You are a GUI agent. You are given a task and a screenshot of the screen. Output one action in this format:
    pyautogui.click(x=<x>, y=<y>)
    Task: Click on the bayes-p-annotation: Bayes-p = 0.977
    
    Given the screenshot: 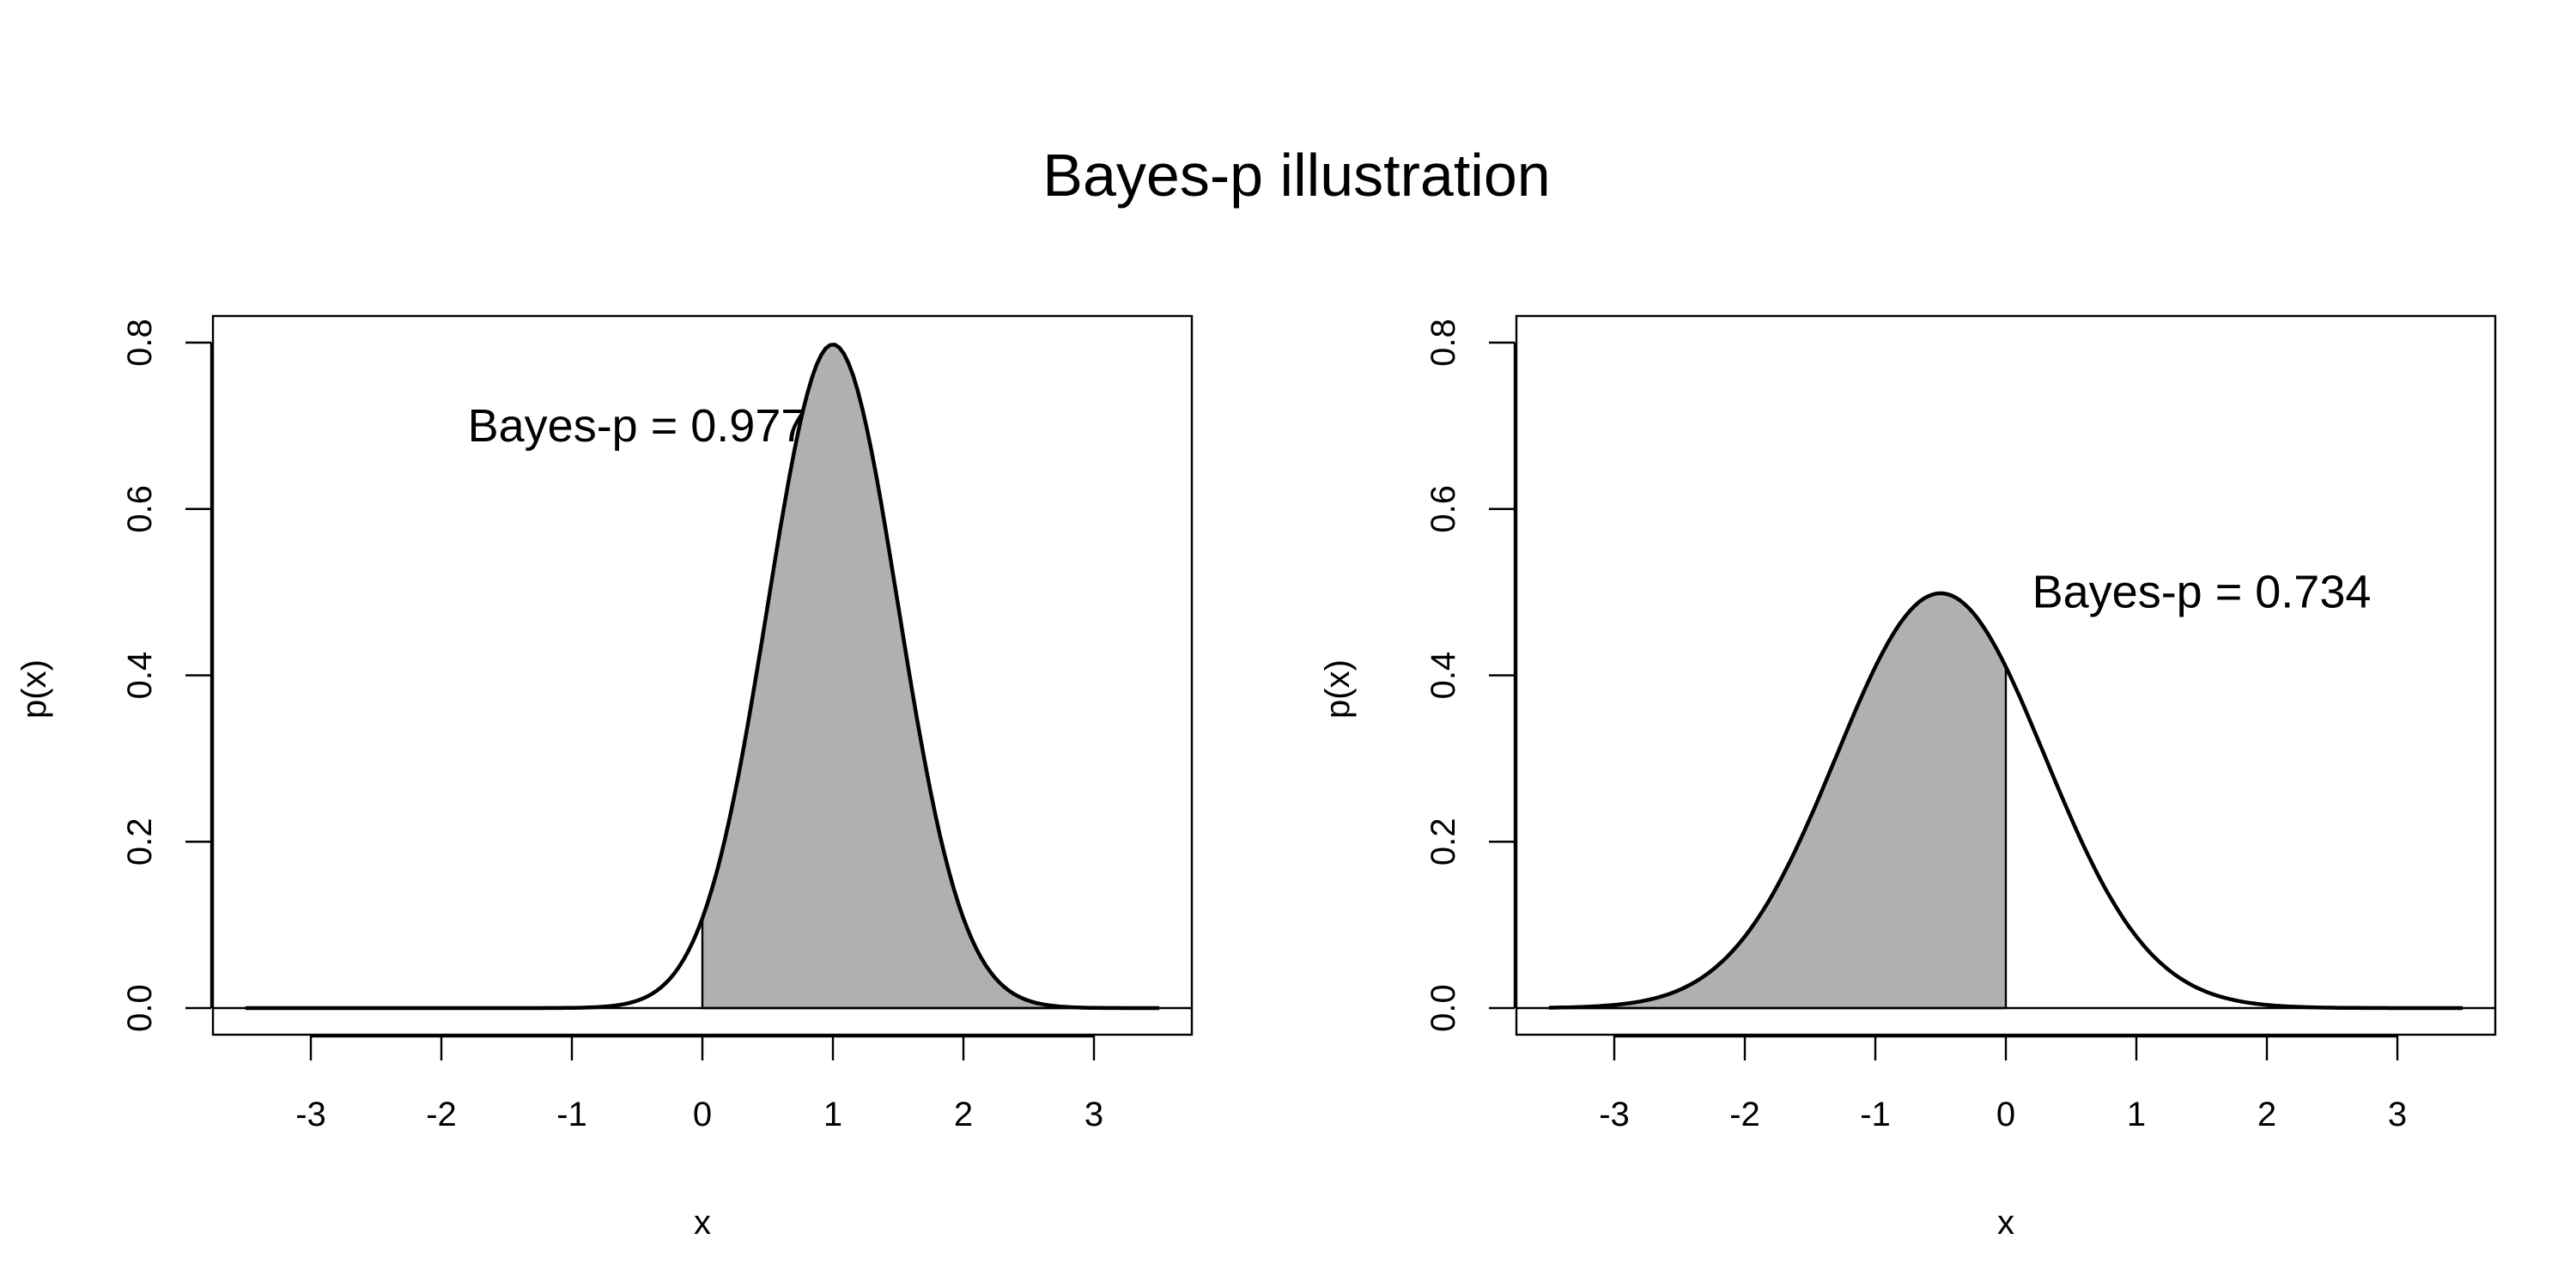 What is the action you would take?
    pyautogui.click(x=638, y=426)
    